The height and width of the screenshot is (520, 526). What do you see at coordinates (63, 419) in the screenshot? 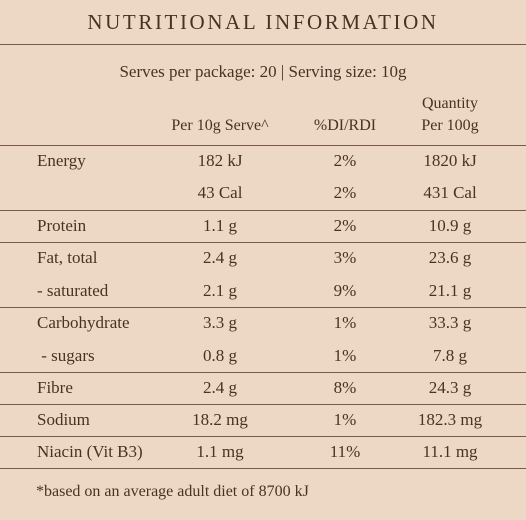
I see `nutrient-name: Sodium` at bounding box center [63, 419].